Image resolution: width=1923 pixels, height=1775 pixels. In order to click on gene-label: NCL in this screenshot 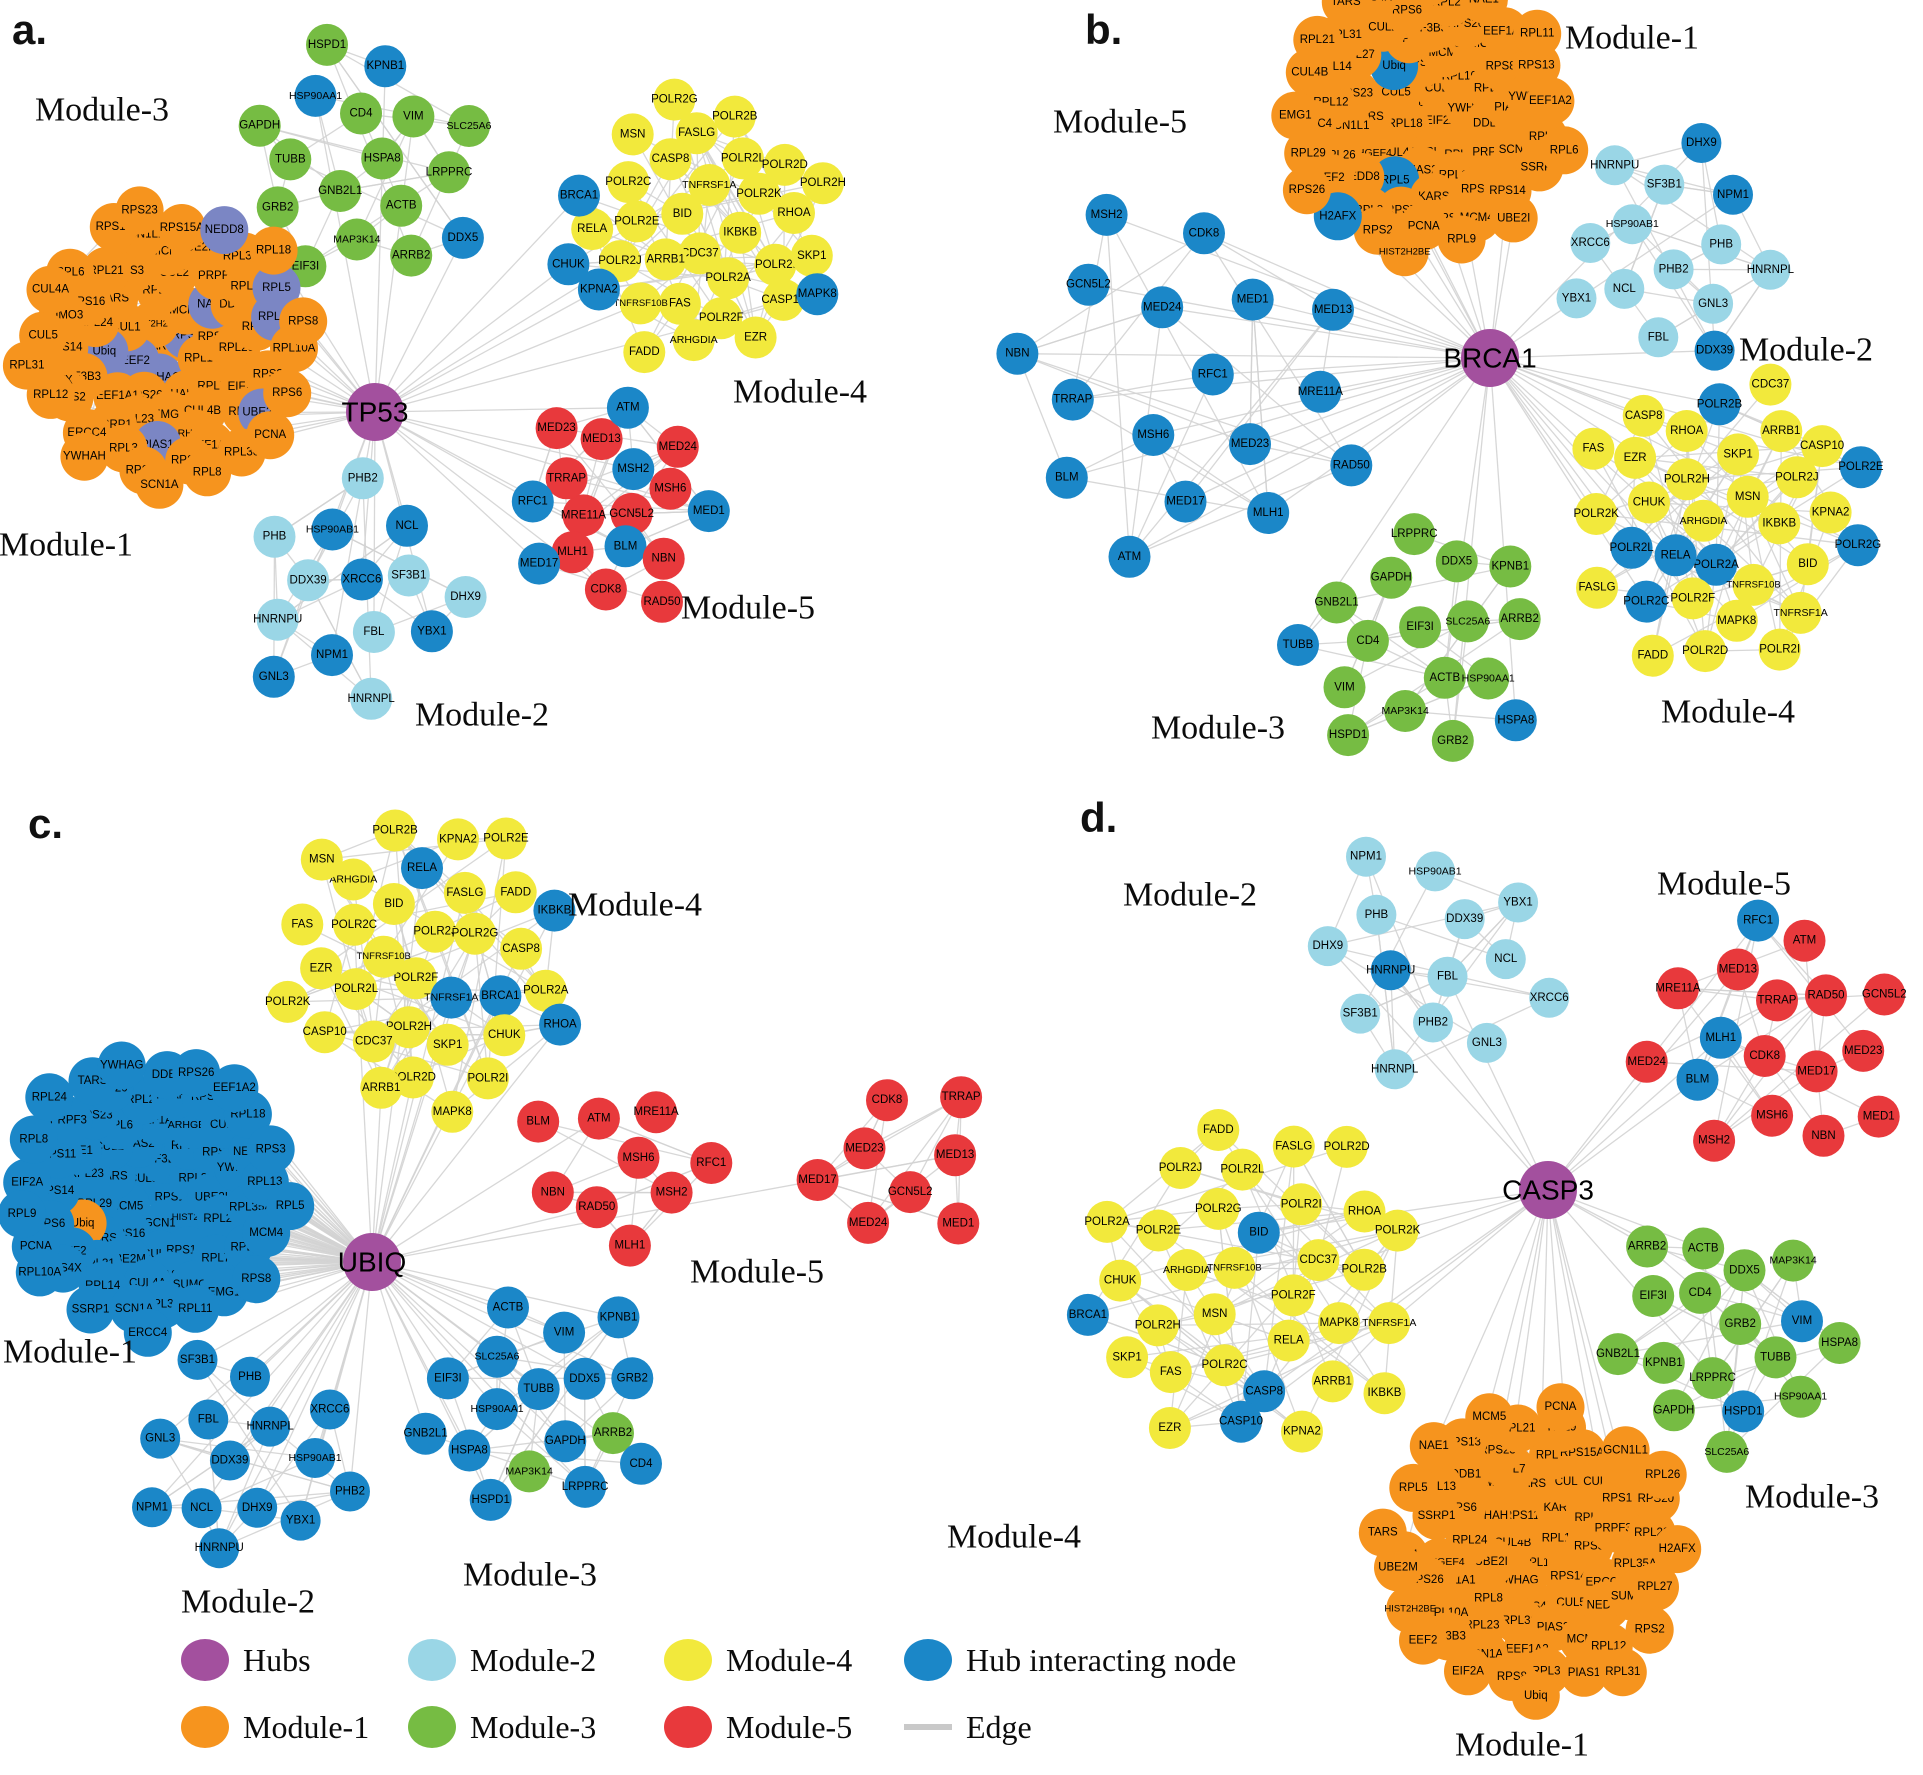, I will do `click(407, 526)`.